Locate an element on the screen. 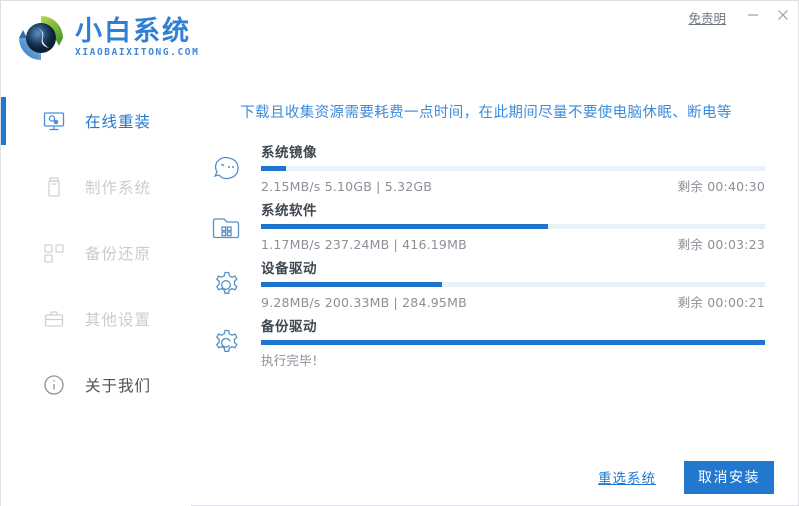 Image resolution: width=799 pixels, height=506 pixels. sidebar-item-make-system: 制作系统 is located at coordinates (96, 187).